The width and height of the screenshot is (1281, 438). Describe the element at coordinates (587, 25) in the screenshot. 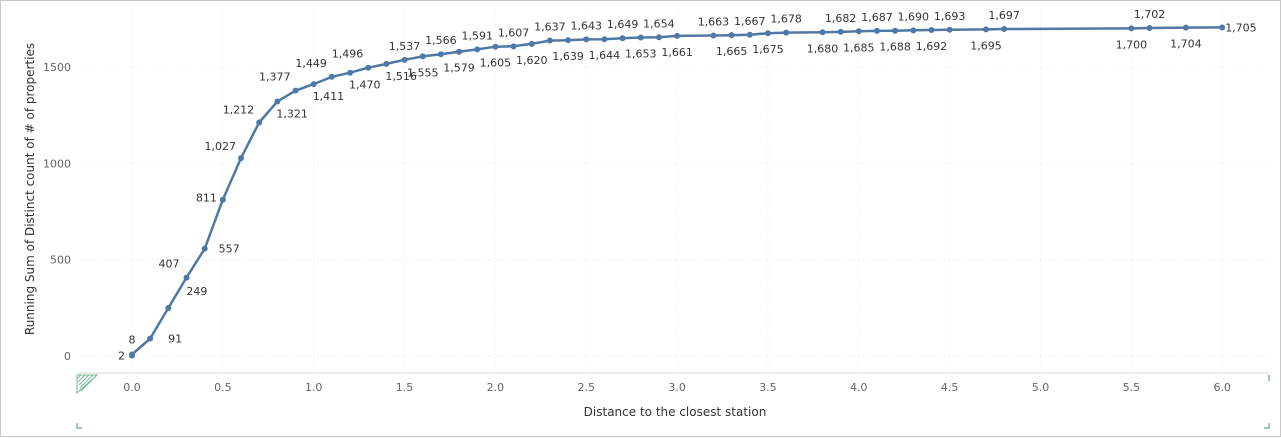

I see `data-label: 1,643` at that location.